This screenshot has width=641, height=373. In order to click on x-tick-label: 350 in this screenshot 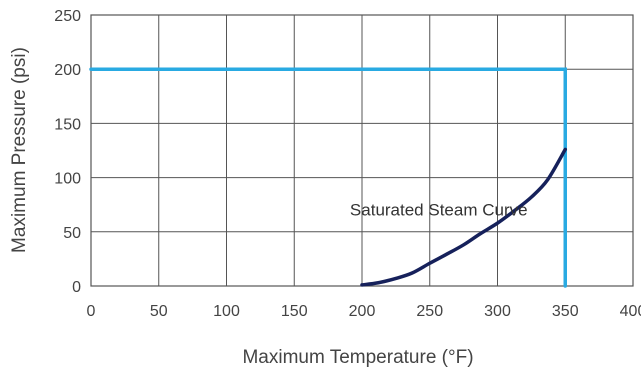, I will do `click(565, 311)`.